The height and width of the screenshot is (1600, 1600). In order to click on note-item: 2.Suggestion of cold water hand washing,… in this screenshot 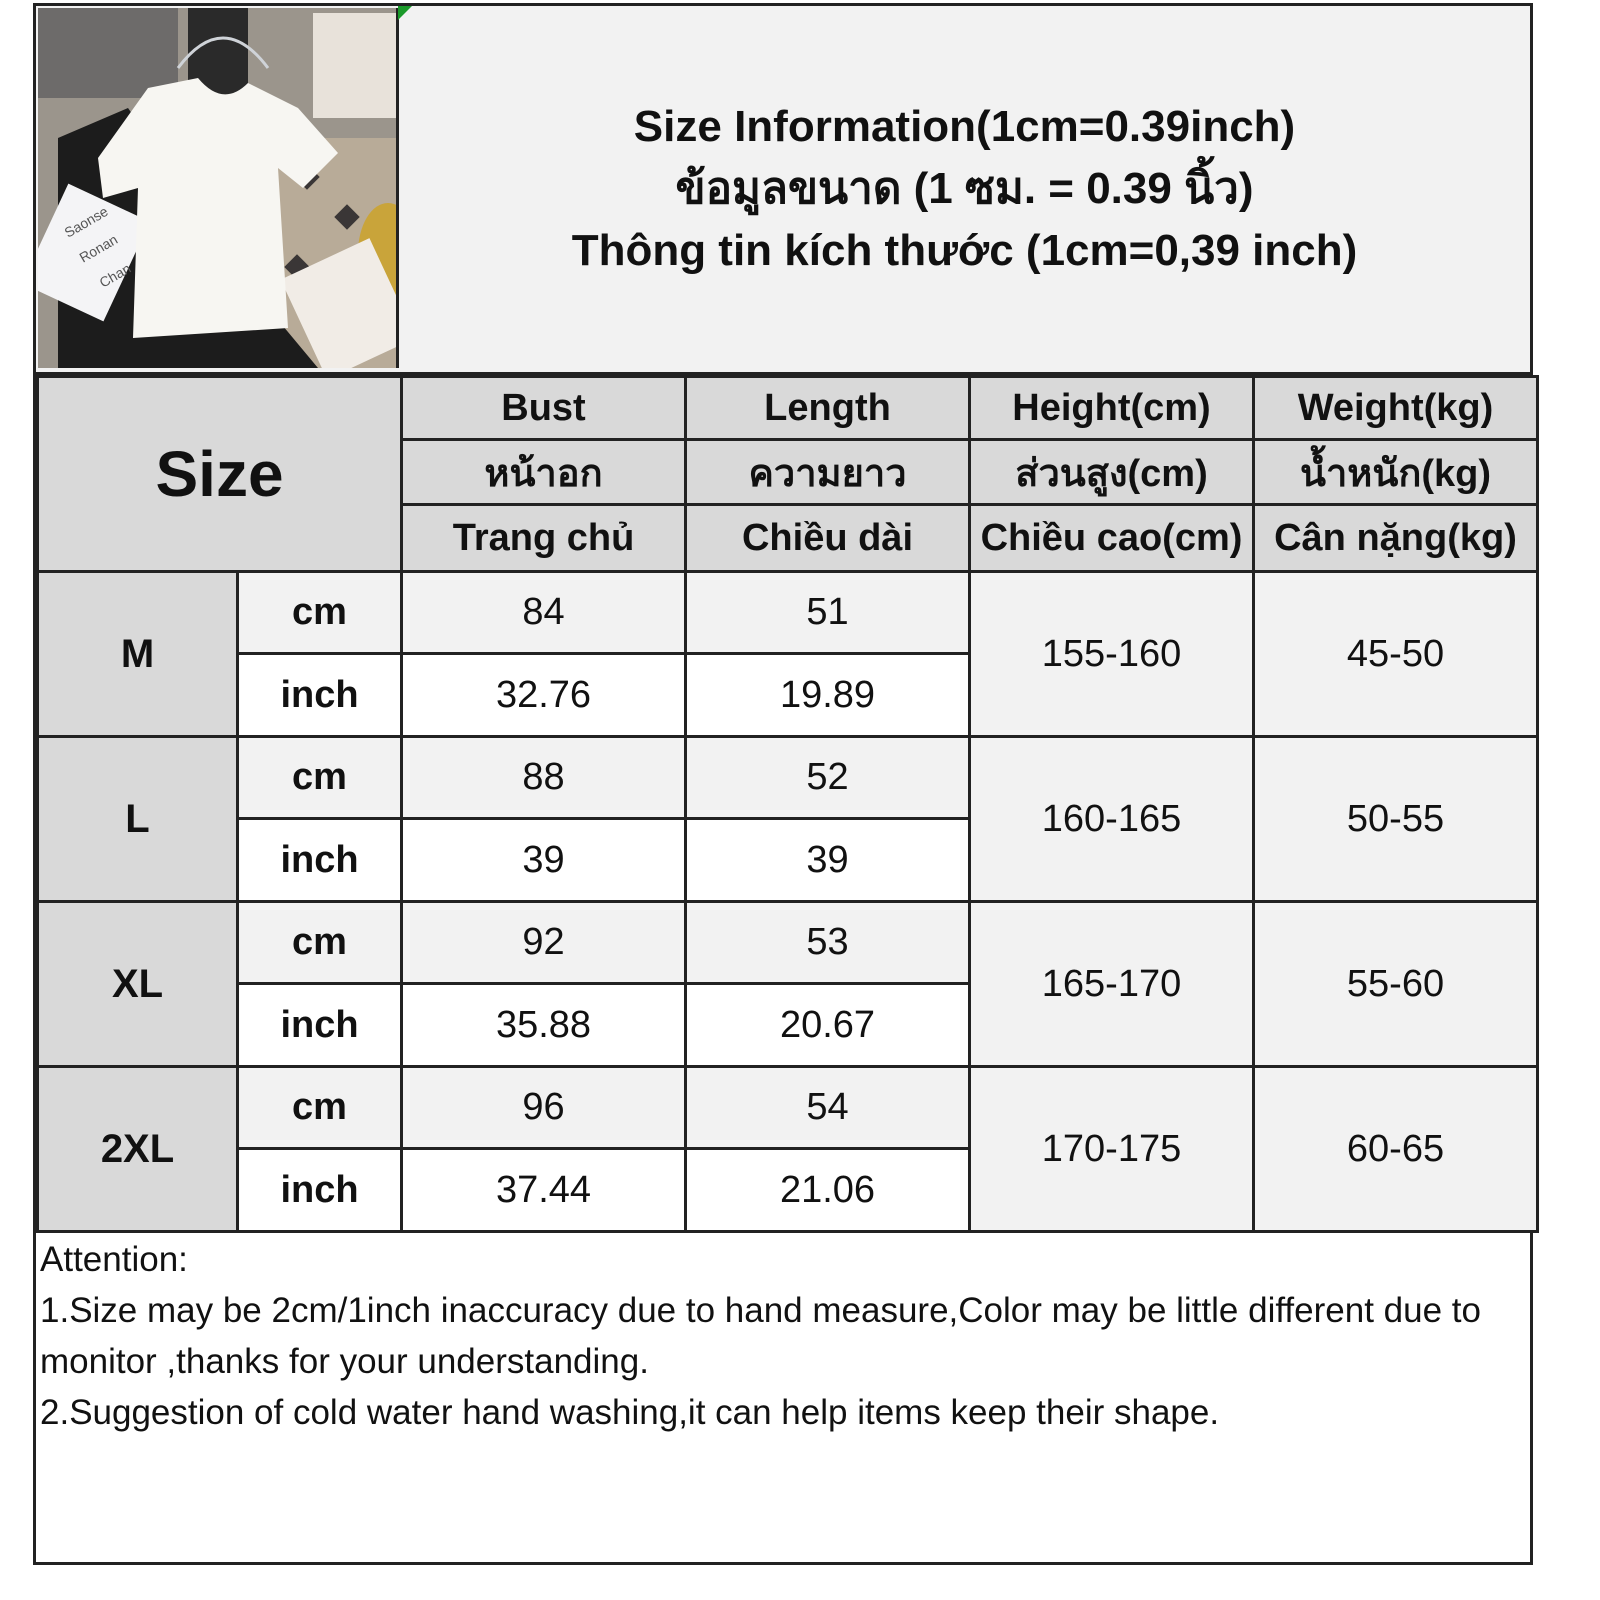, I will do `click(630, 1412)`.